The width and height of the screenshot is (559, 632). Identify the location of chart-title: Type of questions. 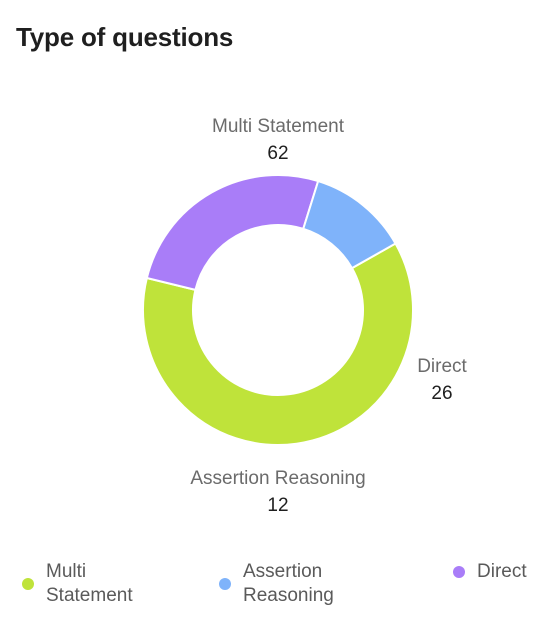
(125, 37).